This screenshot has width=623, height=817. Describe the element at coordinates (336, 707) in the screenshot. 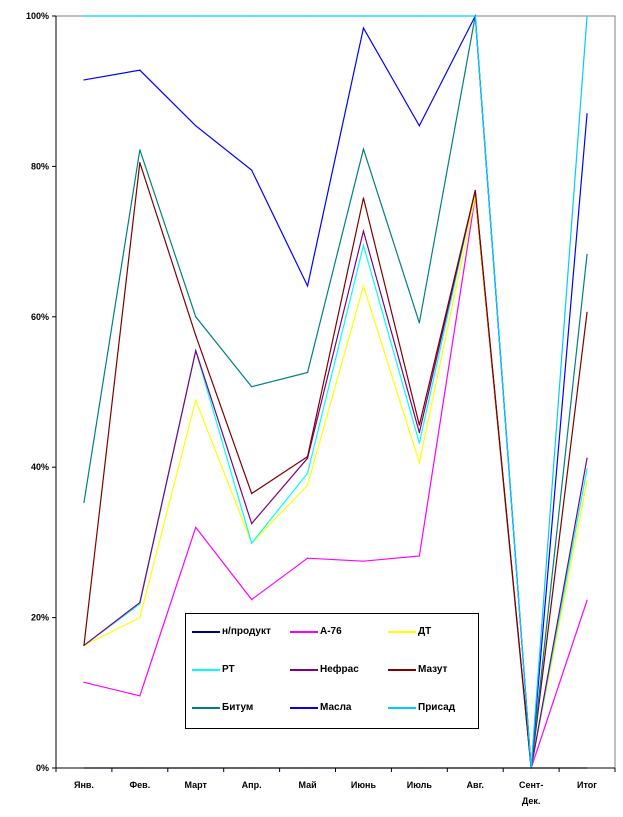

I see `legend-label: Масла` at that location.